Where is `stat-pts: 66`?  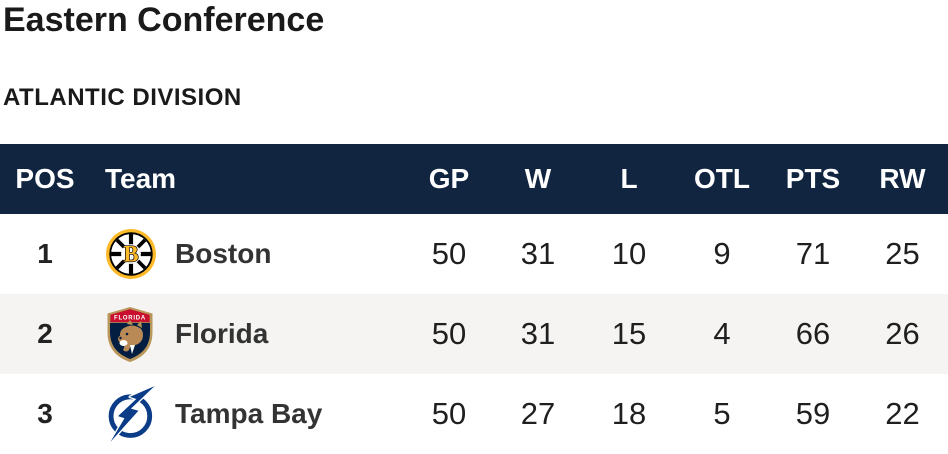
stat-pts: 66 is located at coordinates (813, 333).